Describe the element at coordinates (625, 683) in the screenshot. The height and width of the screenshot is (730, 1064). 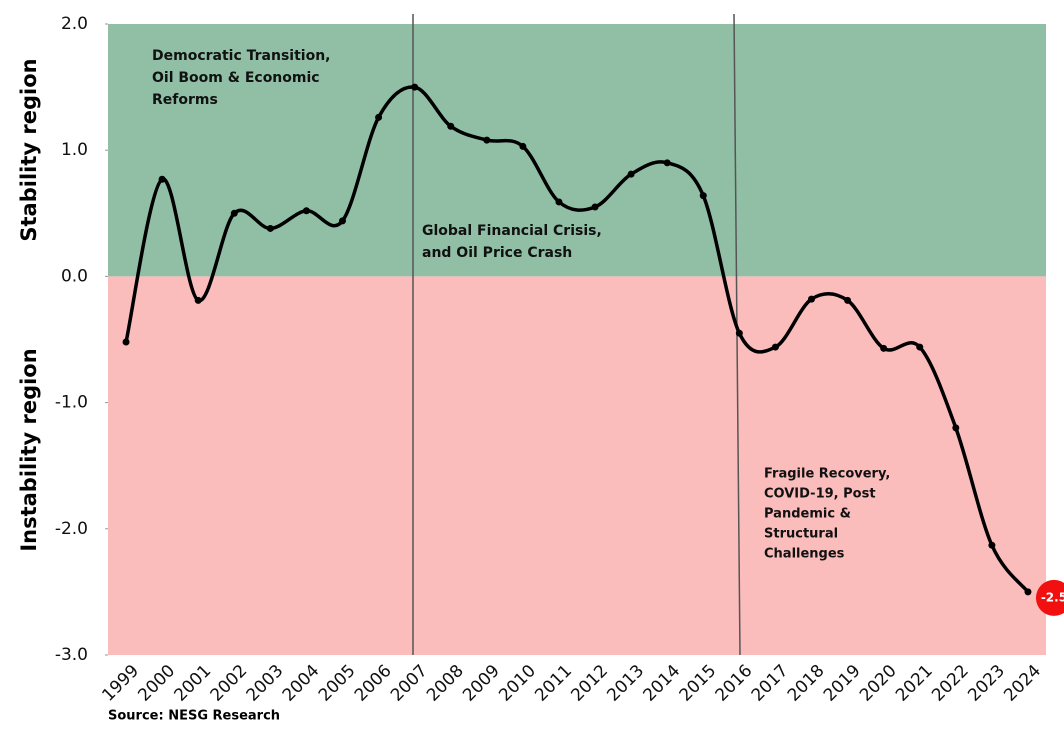
I see `x-tick-label: 2013` at that location.